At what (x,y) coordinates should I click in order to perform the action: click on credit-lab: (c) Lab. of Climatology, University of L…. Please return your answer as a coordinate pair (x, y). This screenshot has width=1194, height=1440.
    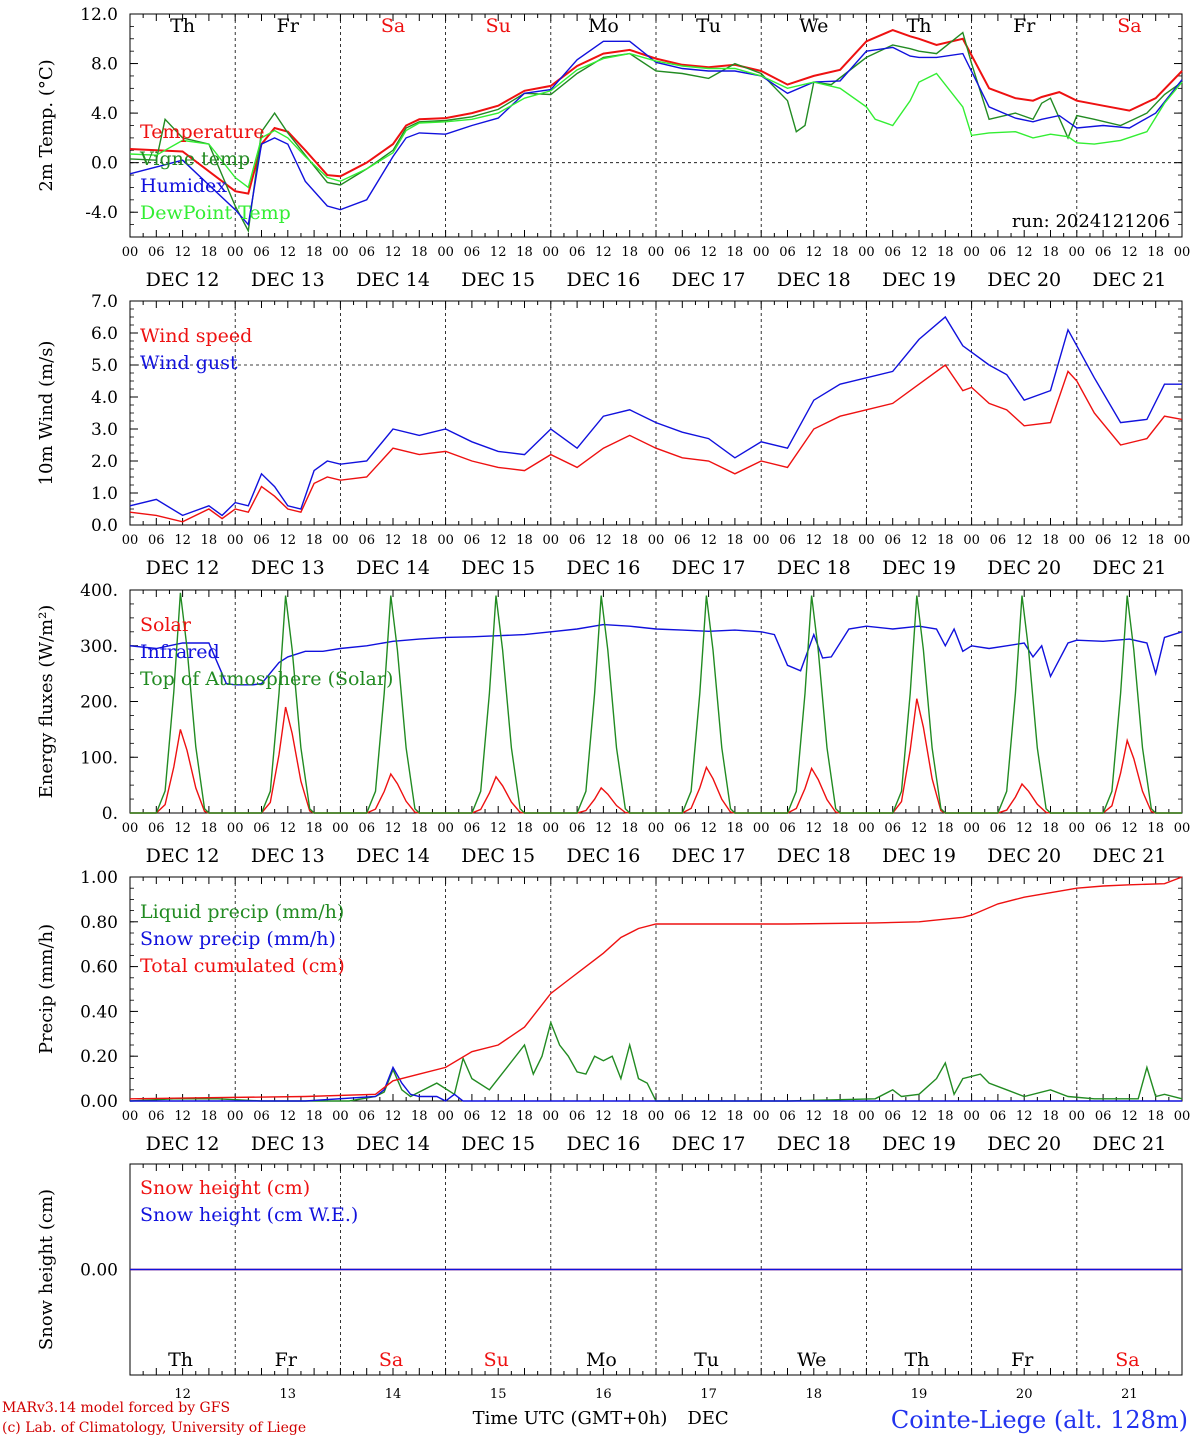
    Looking at the image, I should click on (154, 1428).